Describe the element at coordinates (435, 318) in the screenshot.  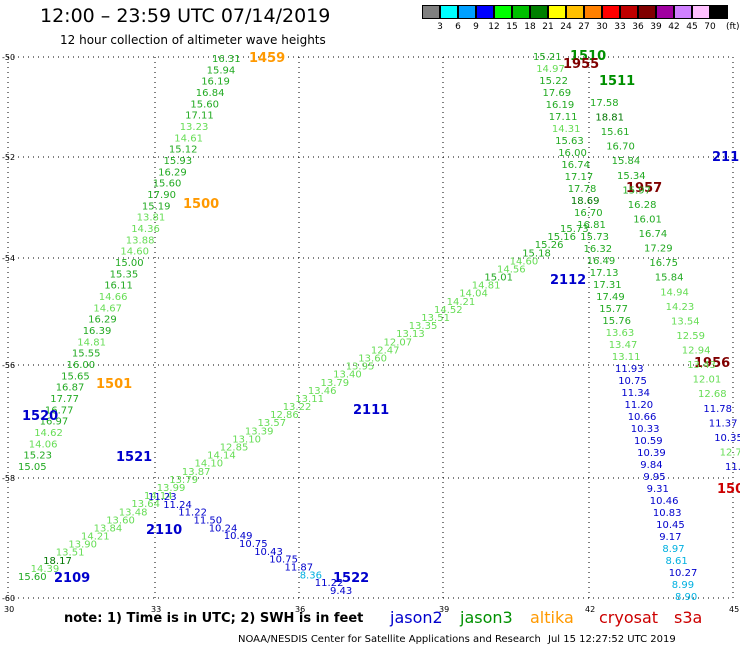
I see `wave-height-value: 13.51` at that location.